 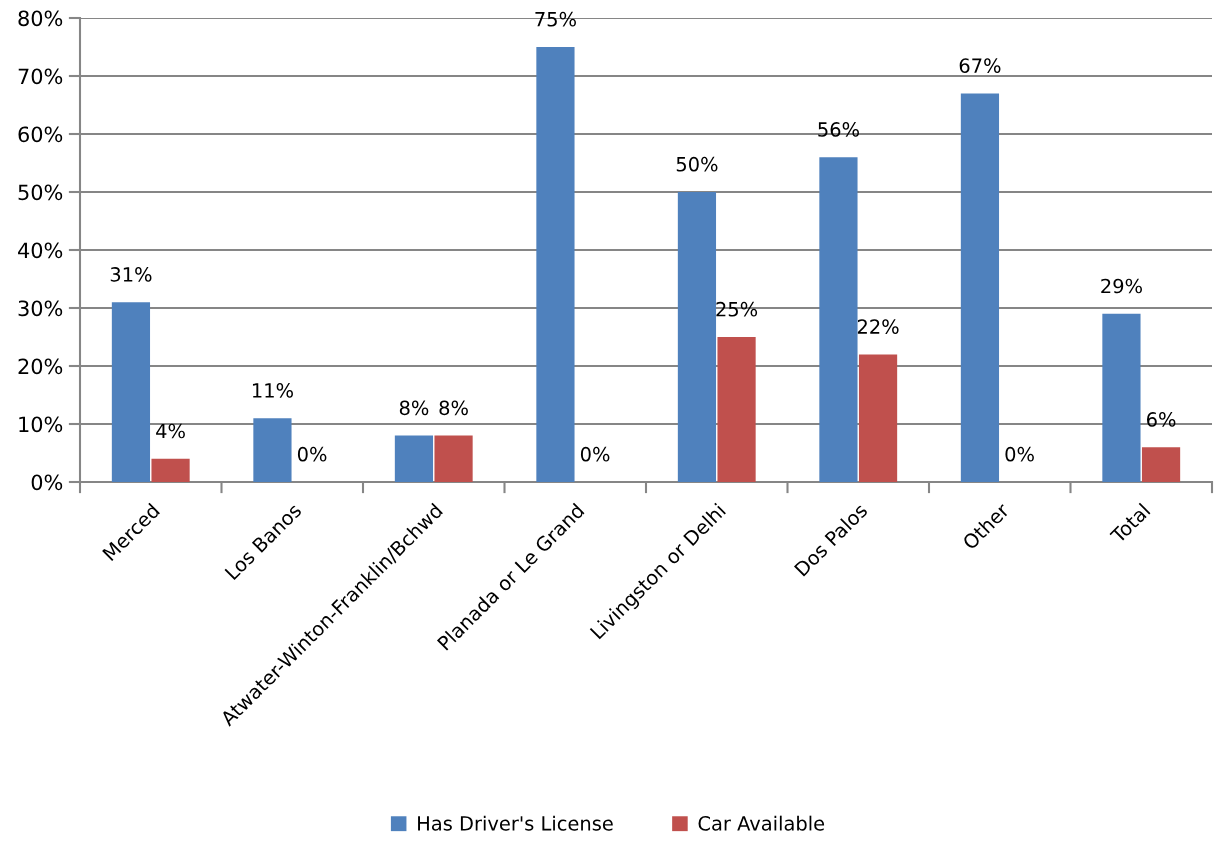 I want to click on legend-label: Has Driver's License, so click(x=515, y=823).